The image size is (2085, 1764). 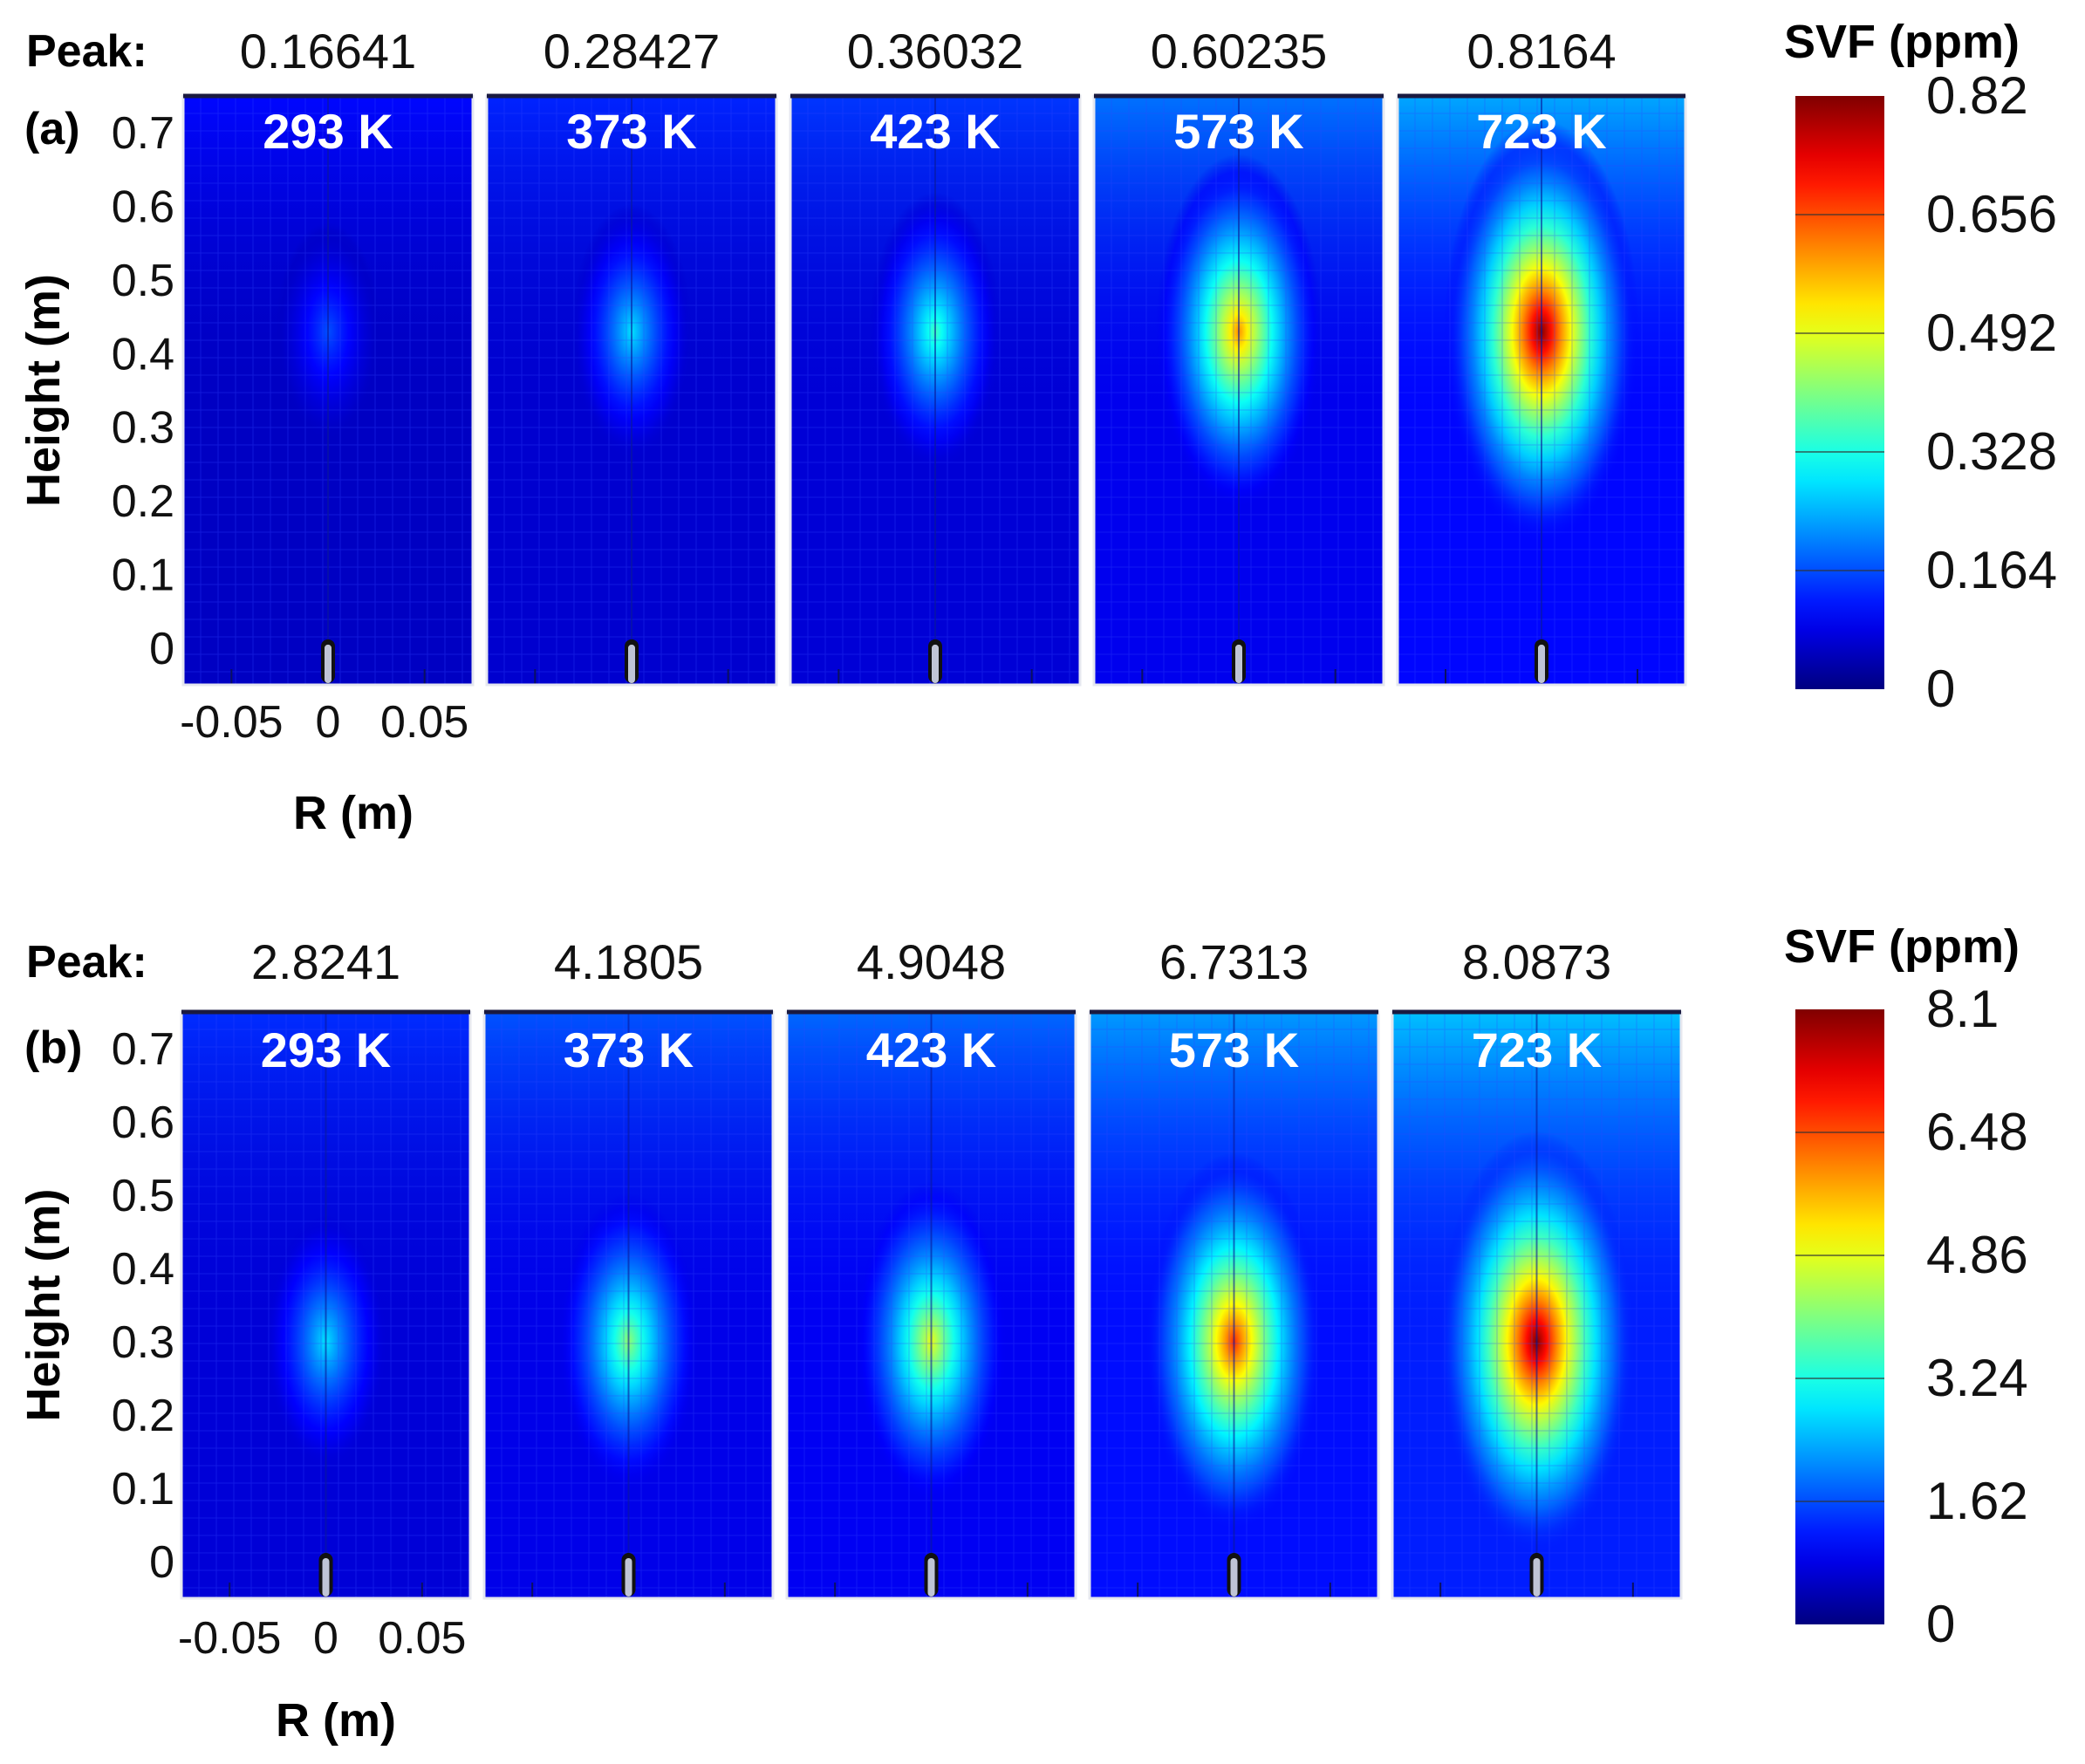 I want to click on colorbar-tick-label: 1.62, so click(x=1977, y=1501).